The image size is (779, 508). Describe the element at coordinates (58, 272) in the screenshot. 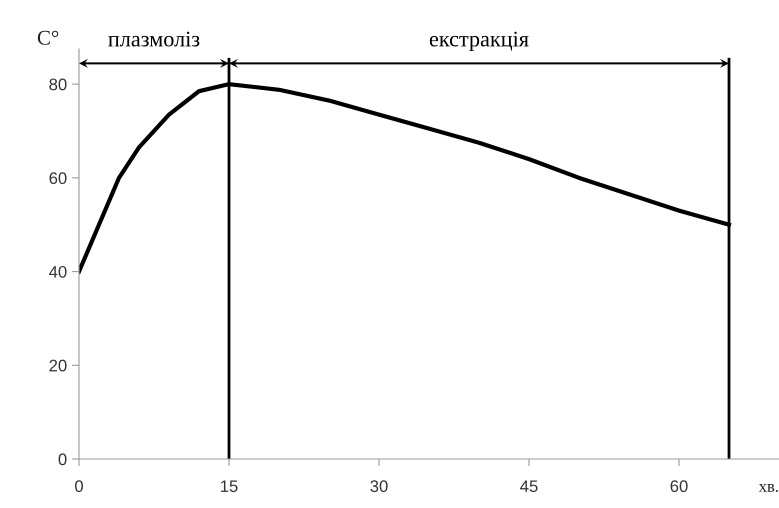

I see `y-tick-label: 40` at that location.